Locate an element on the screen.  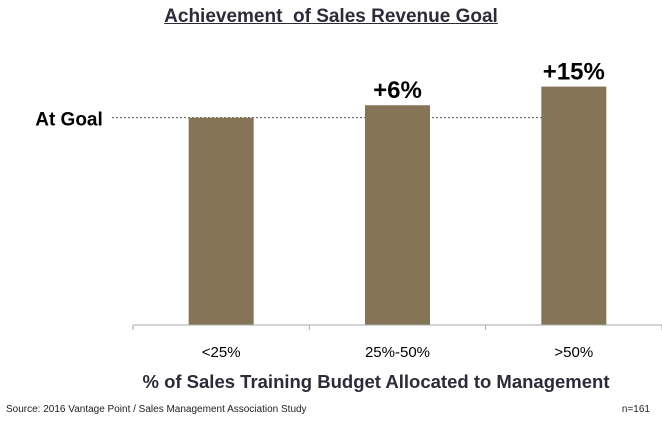
bar-data-label: +6% is located at coordinates (397, 90).